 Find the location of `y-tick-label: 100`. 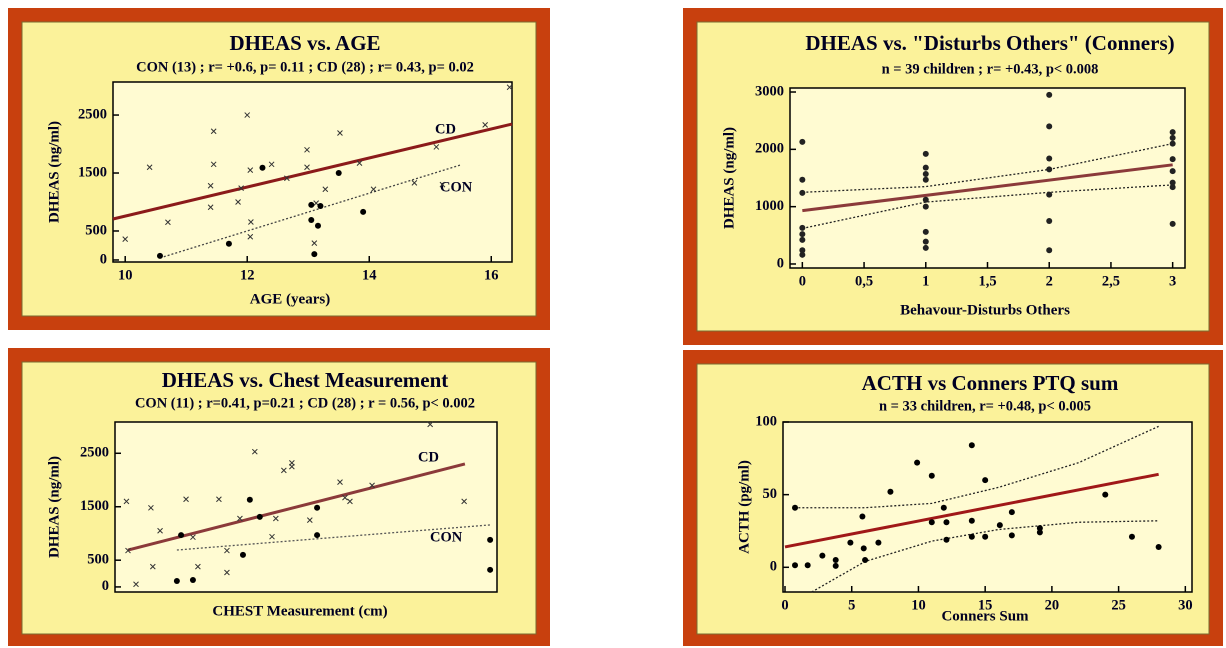

y-tick-label: 100 is located at coordinates (766, 421).